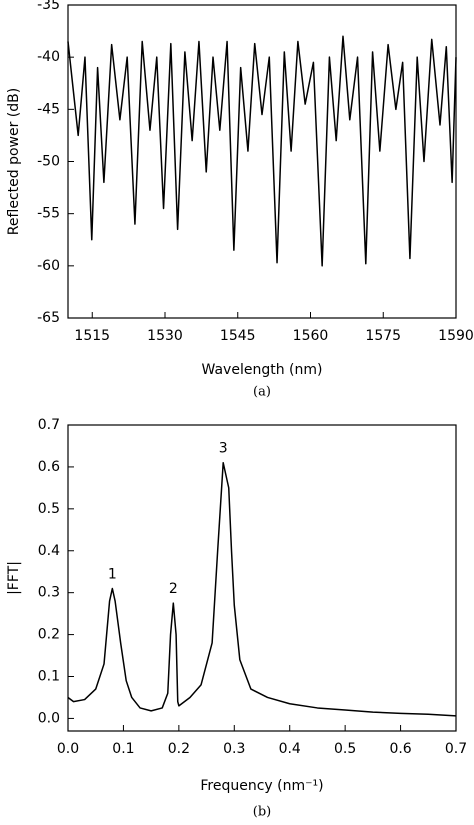  I want to click on y-tick-label: 0.0, so click(49, 718).